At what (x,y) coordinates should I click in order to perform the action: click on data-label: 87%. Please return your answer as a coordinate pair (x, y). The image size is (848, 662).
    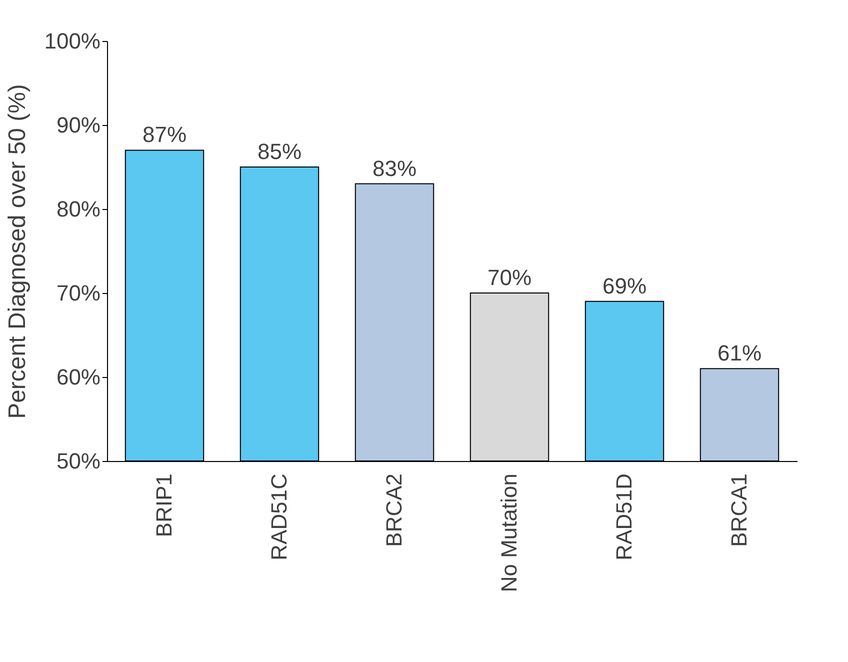
    Looking at the image, I should click on (164, 135).